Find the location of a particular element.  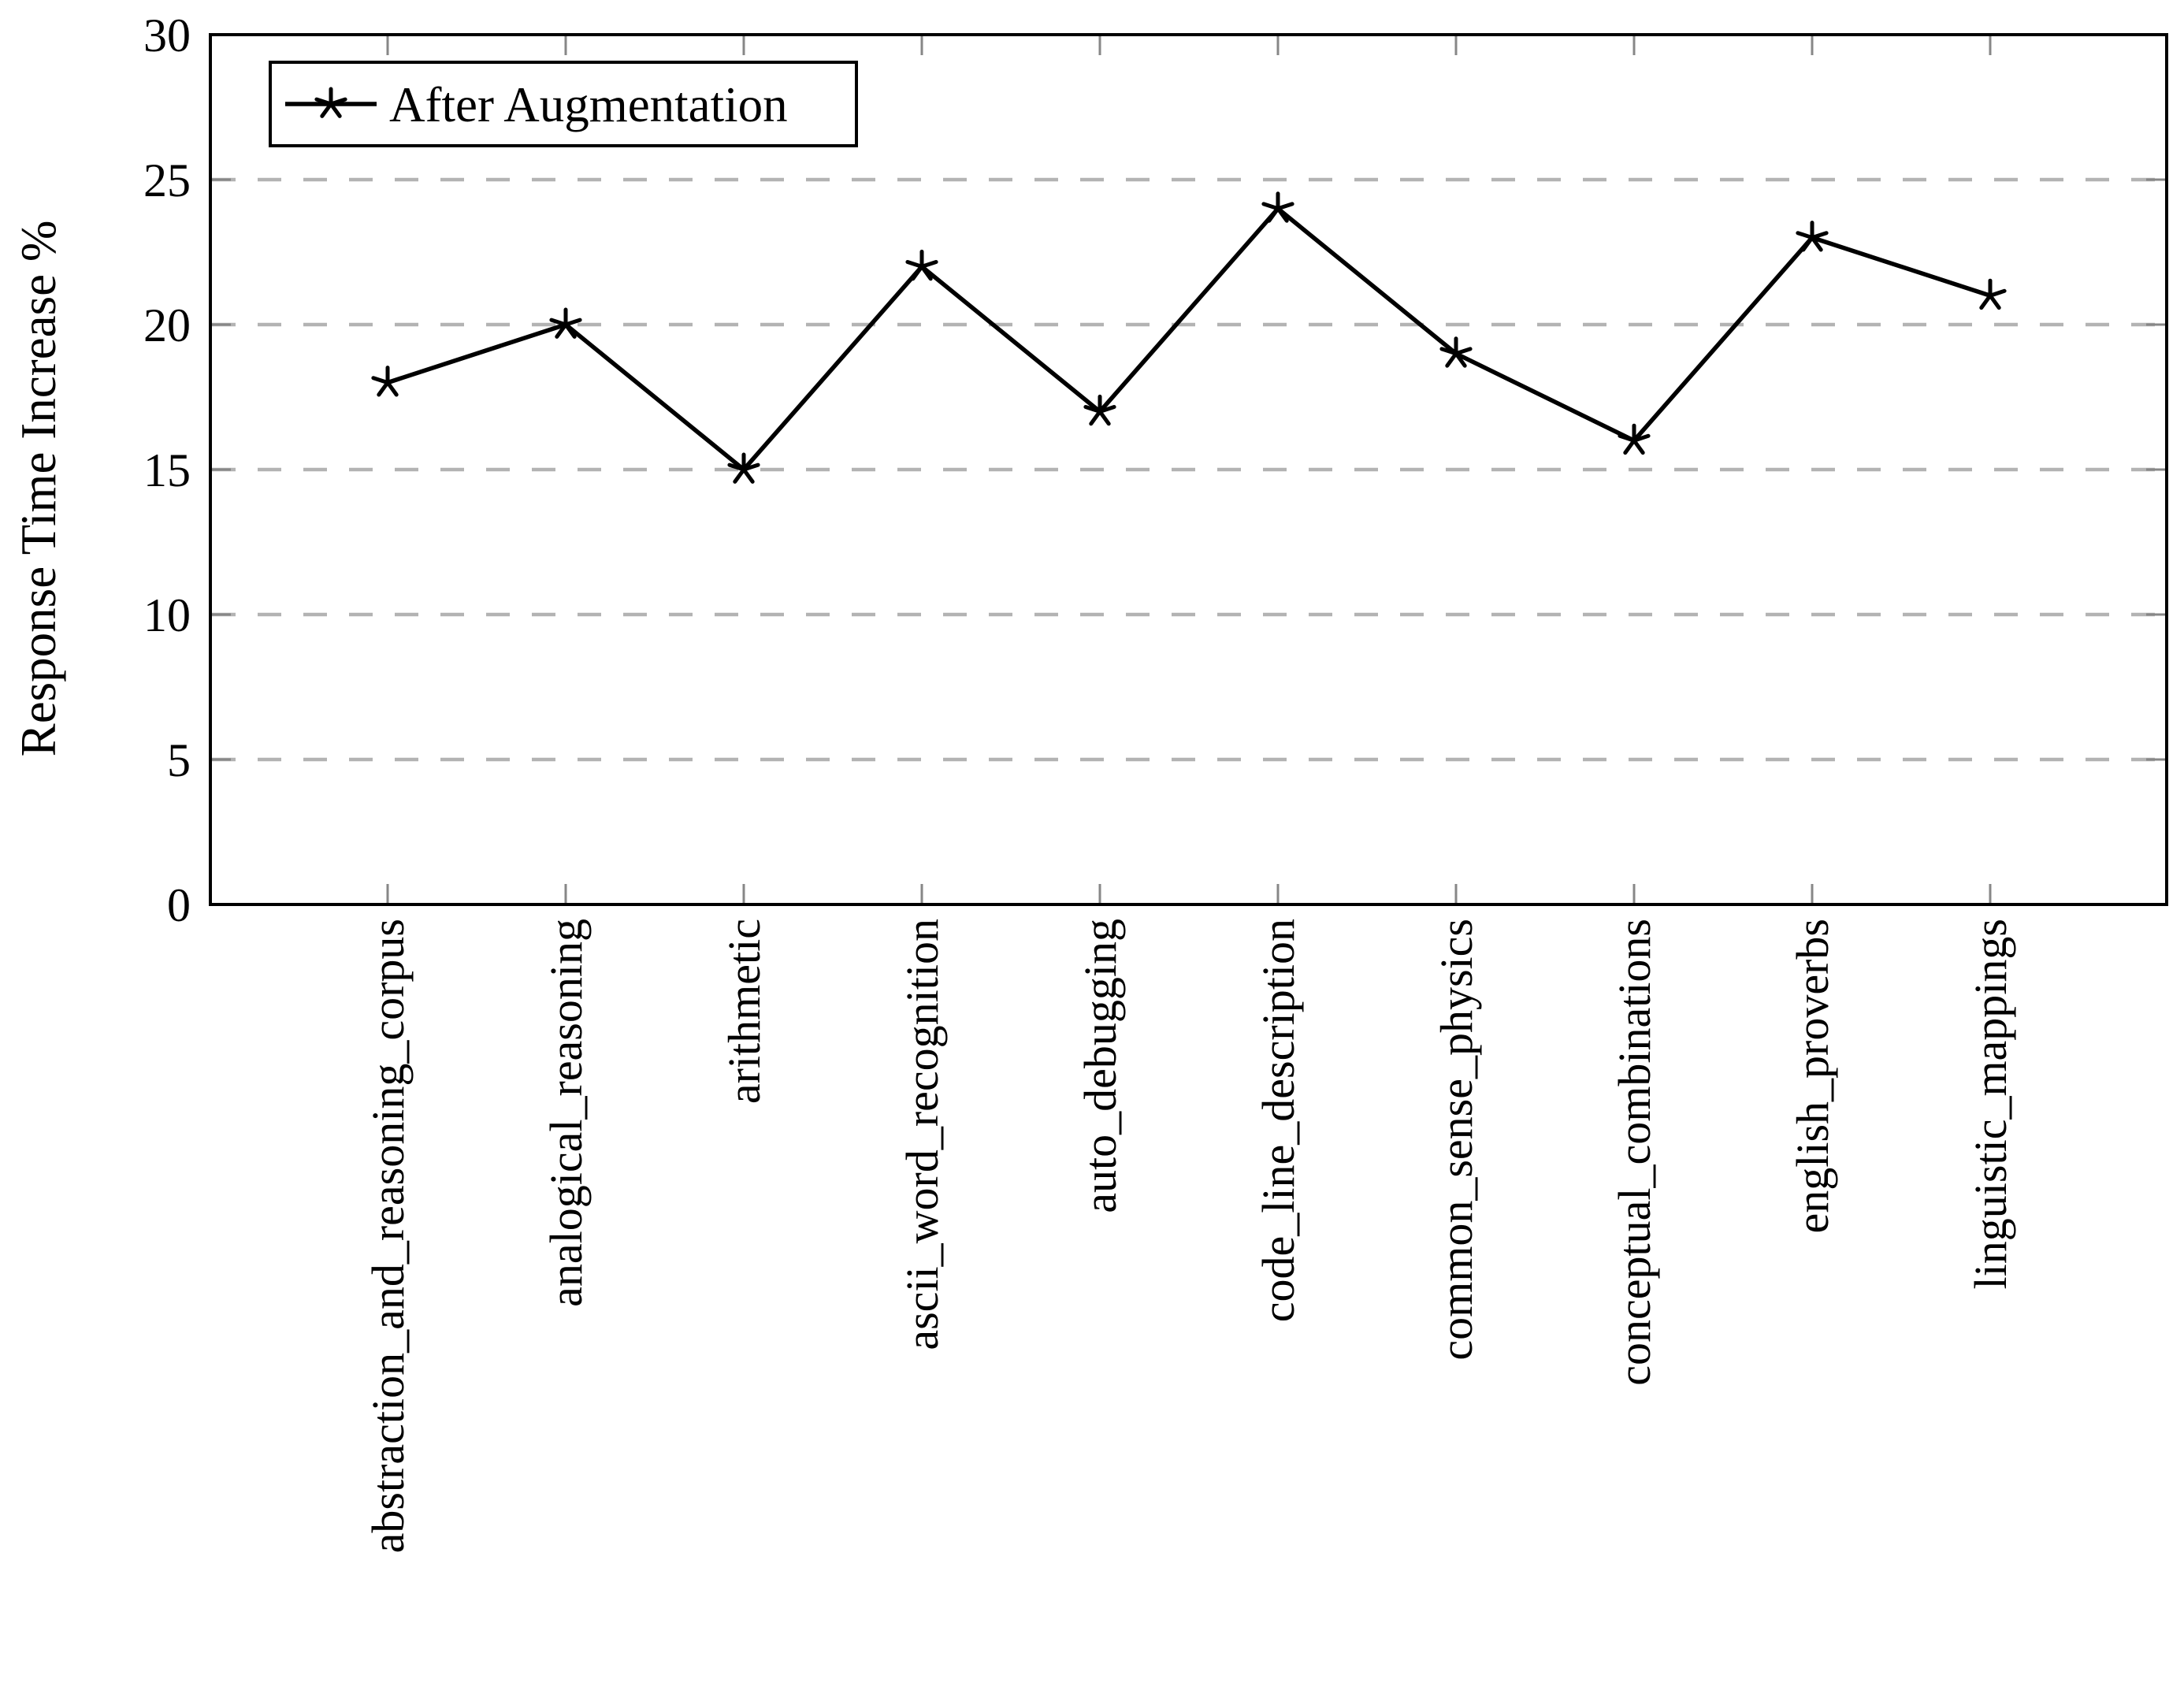

y-axis-tick-labels: 0 5 10 15 20 25 30 is located at coordinates (167, 470).